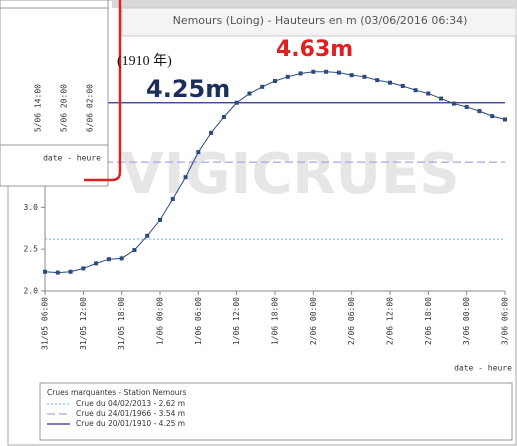 Image resolution: width=517 pixels, height=446 pixels. Describe the element at coordinates (505, 321) in the screenshot. I see `x-tick-label: 3/06 06:00` at that location.